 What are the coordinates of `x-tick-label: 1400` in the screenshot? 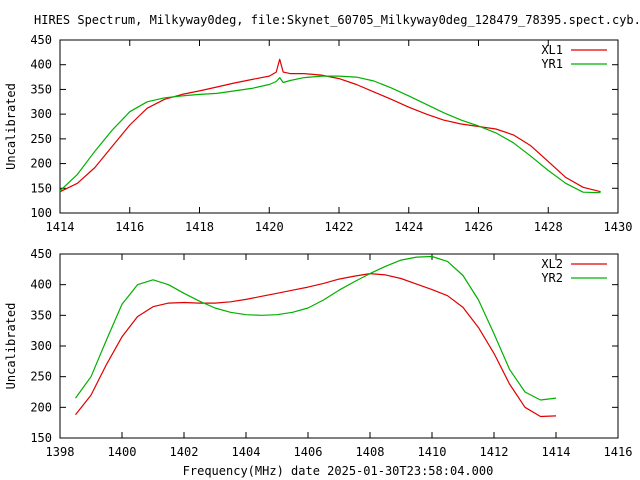 It's located at (122, 452).